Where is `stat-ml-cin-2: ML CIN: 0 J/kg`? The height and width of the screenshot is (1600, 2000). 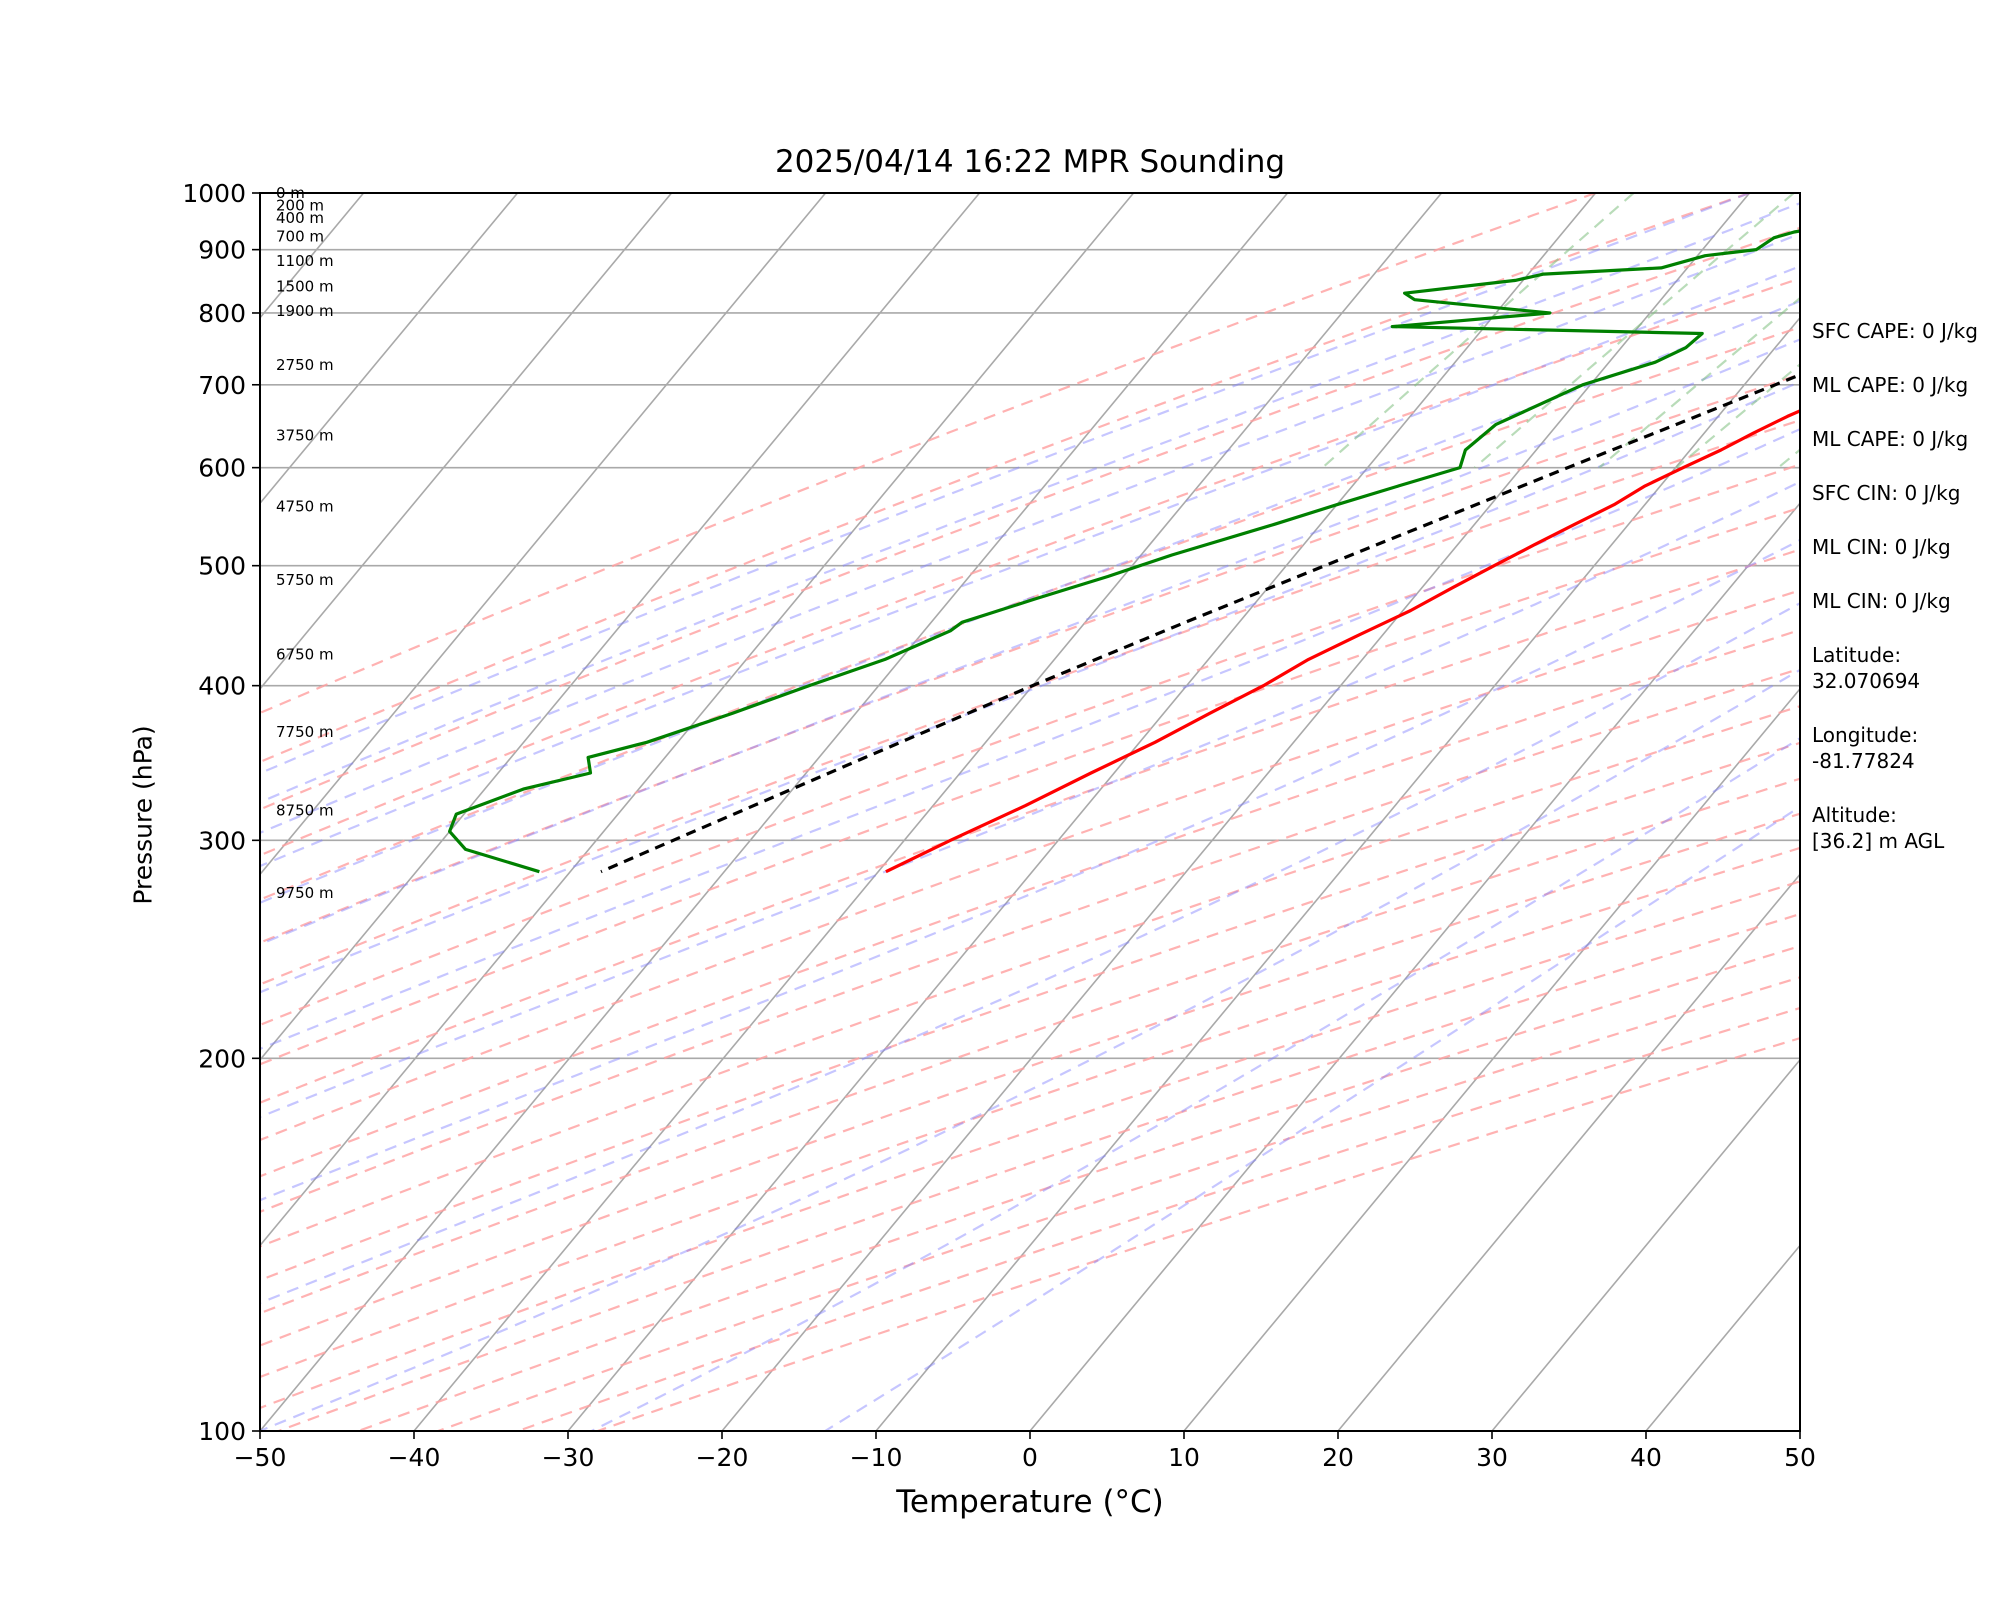 stat-ml-cin-2: ML CIN: 0 J/kg is located at coordinates (1881, 601).